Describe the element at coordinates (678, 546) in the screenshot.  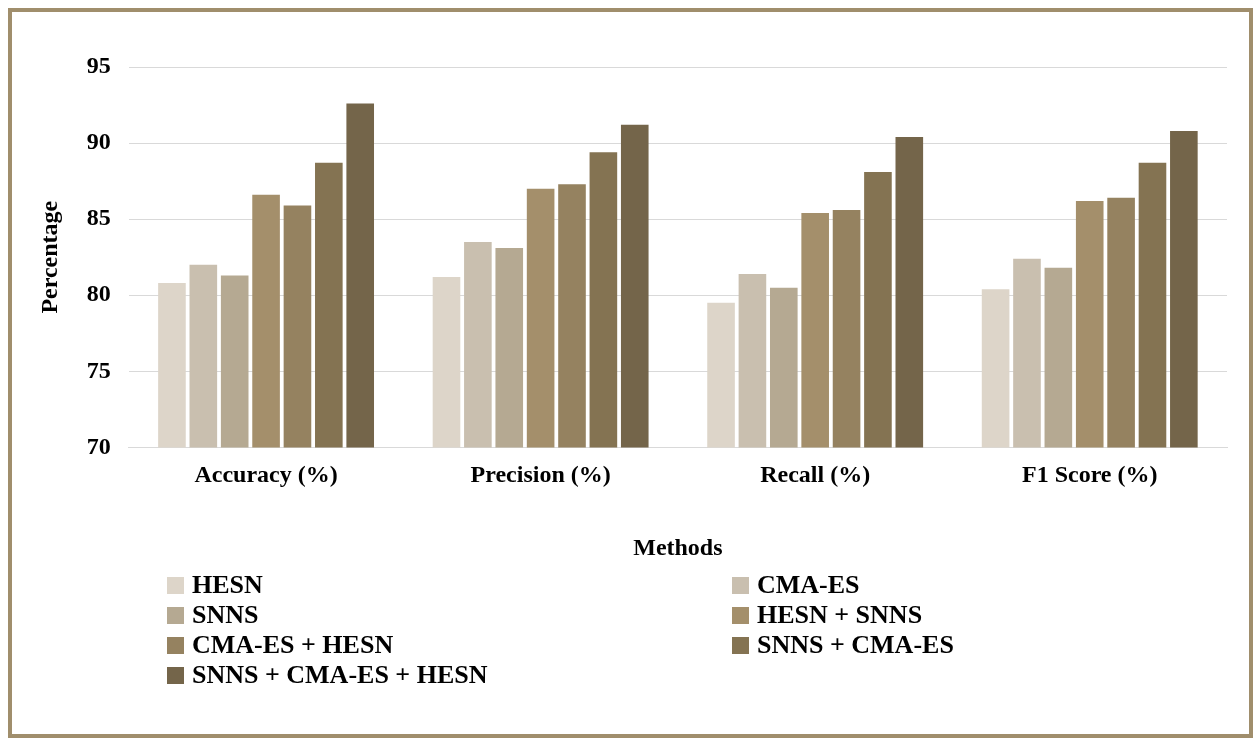
I see `x-axis-title: Methods` at that location.